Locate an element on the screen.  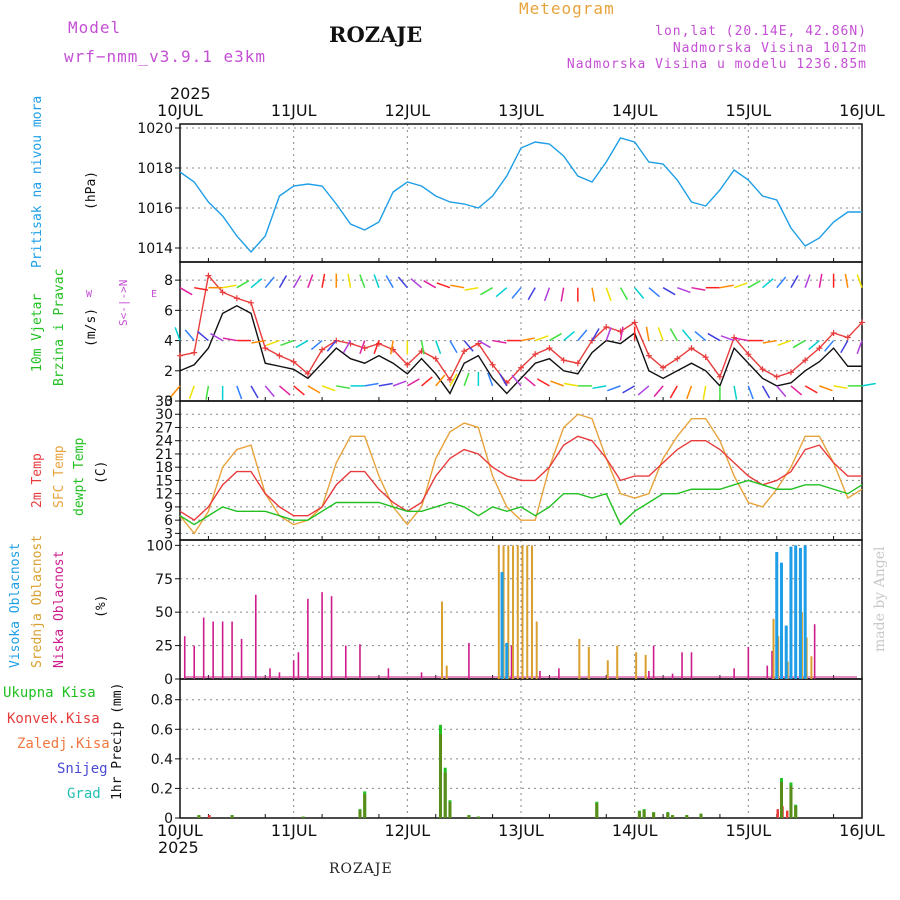
y-tick-label: 25 is located at coordinates (164, 647).